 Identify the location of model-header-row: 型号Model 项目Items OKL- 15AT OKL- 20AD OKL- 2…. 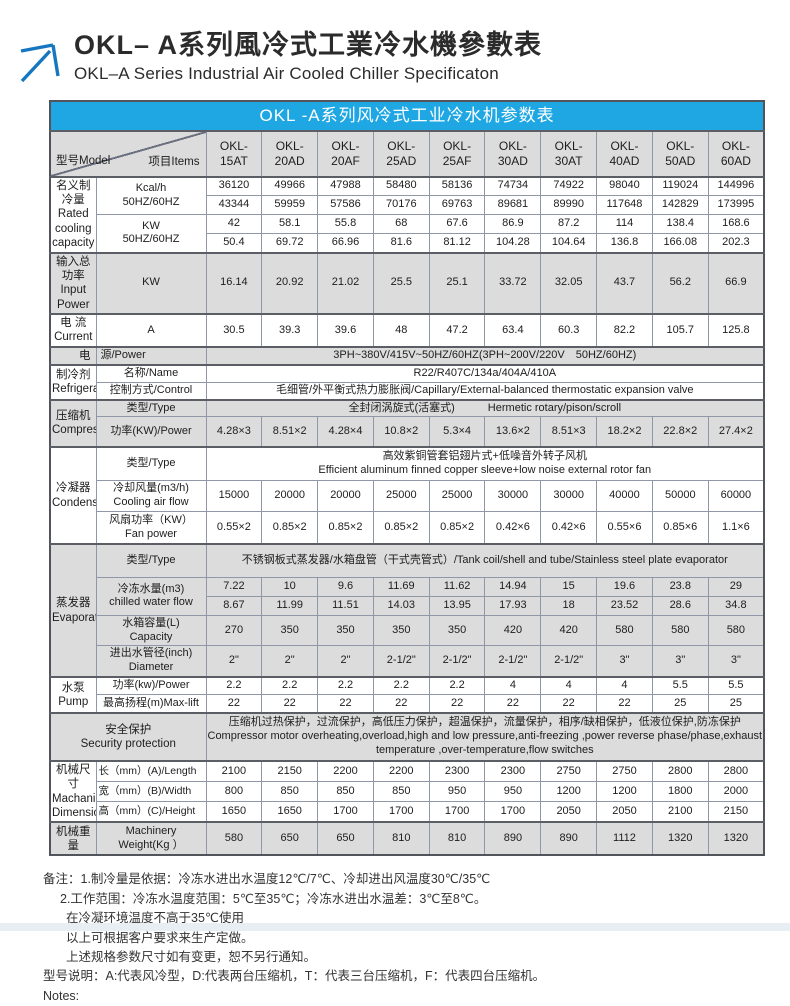
(407, 154).